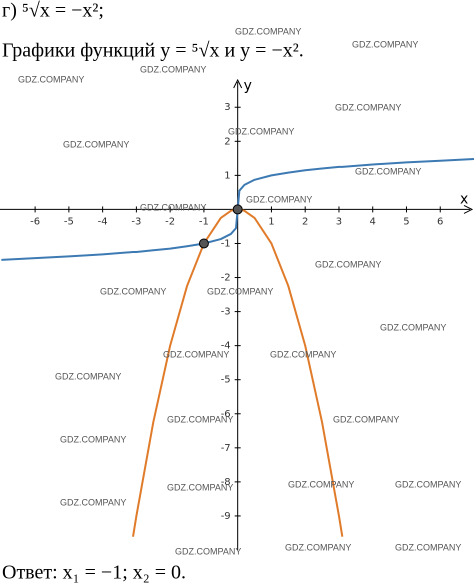  I want to click on y-arrow, so click(238, 83).